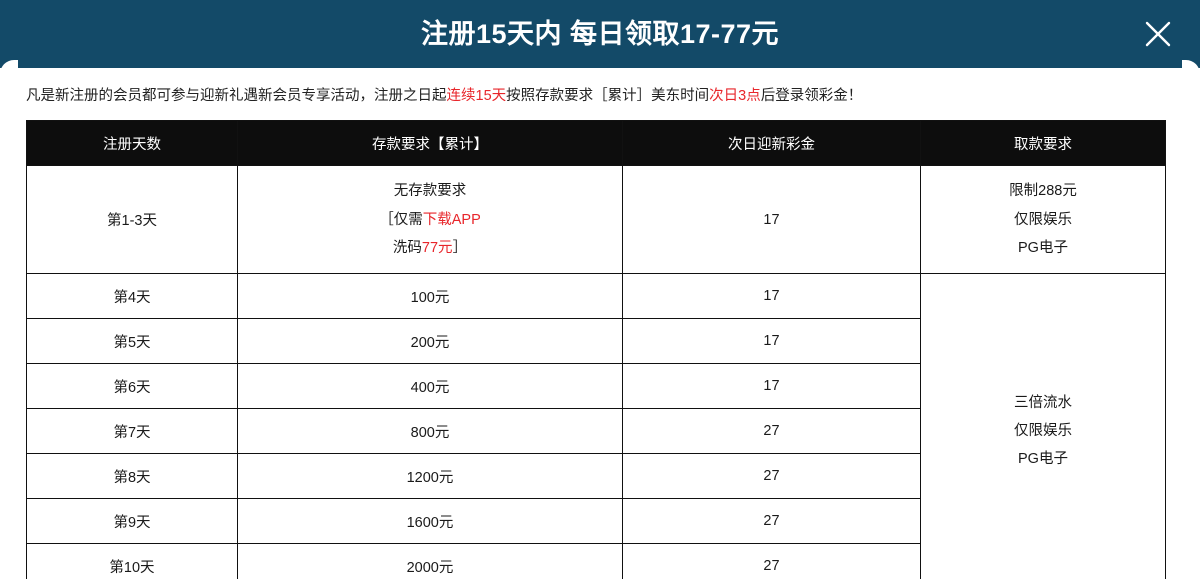 This screenshot has height=579, width=1200. What do you see at coordinates (1043, 431) in the screenshot?
I see `withdraw-rest-line-2: 仅限娱乐` at bounding box center [1043, 431].